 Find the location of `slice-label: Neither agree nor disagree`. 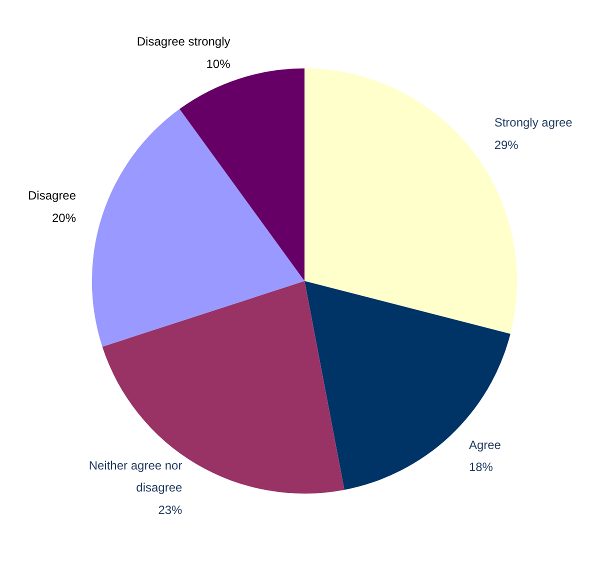

slice-label: Neither agree nor disagree is located at coordinates (135, 476).